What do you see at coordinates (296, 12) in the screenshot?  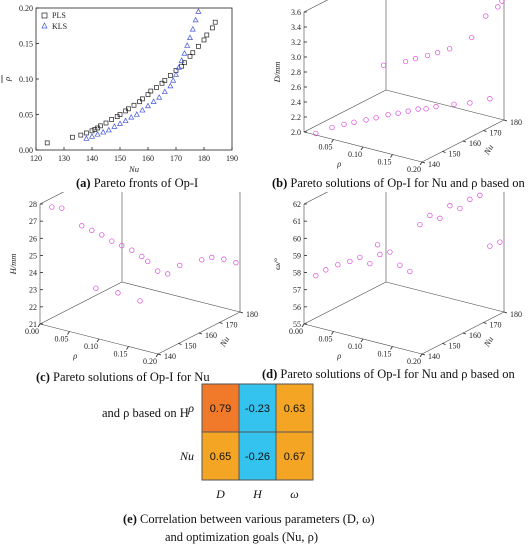 I see `z-tick-label: 3.6` at bounding box center [296, 12].